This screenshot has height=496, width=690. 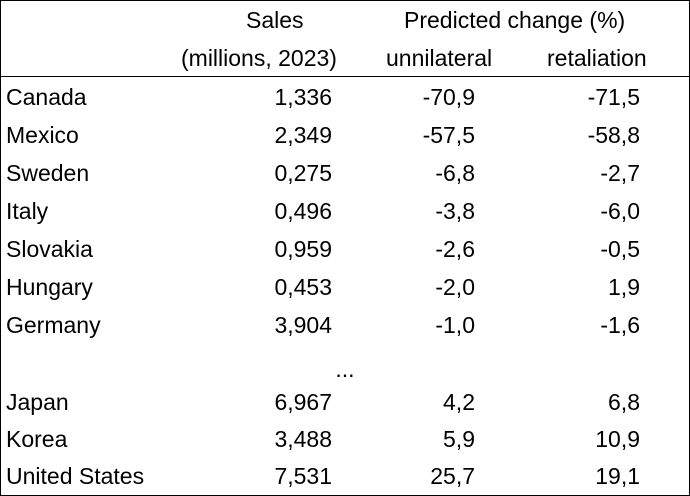 What do you see at coordinates (303, 439) in the screenshot?
I see `sales-cell: 3,488` at bounding box center [303, 439].